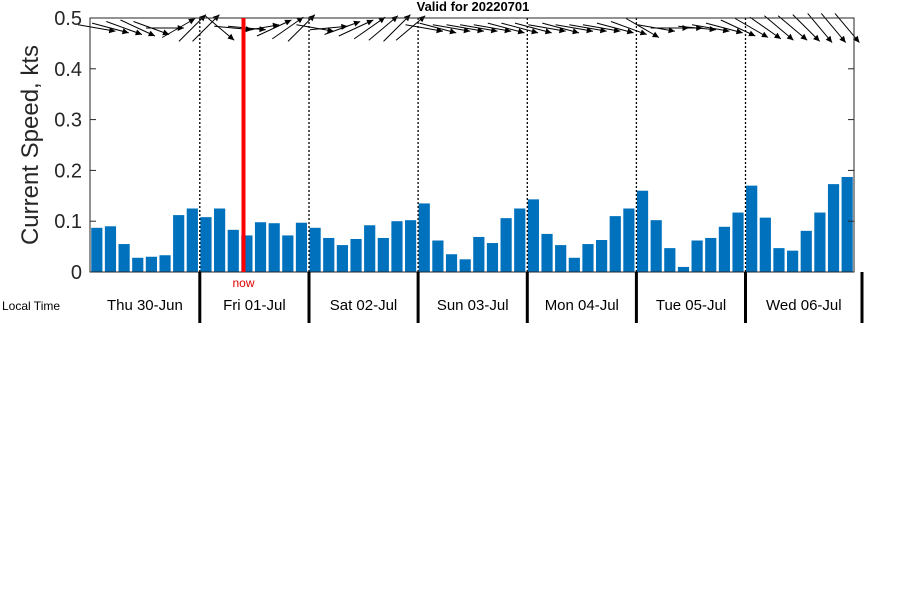 The image size is (900, 600). I want to click on y-tick-label: 0.5, so click(68, 19).